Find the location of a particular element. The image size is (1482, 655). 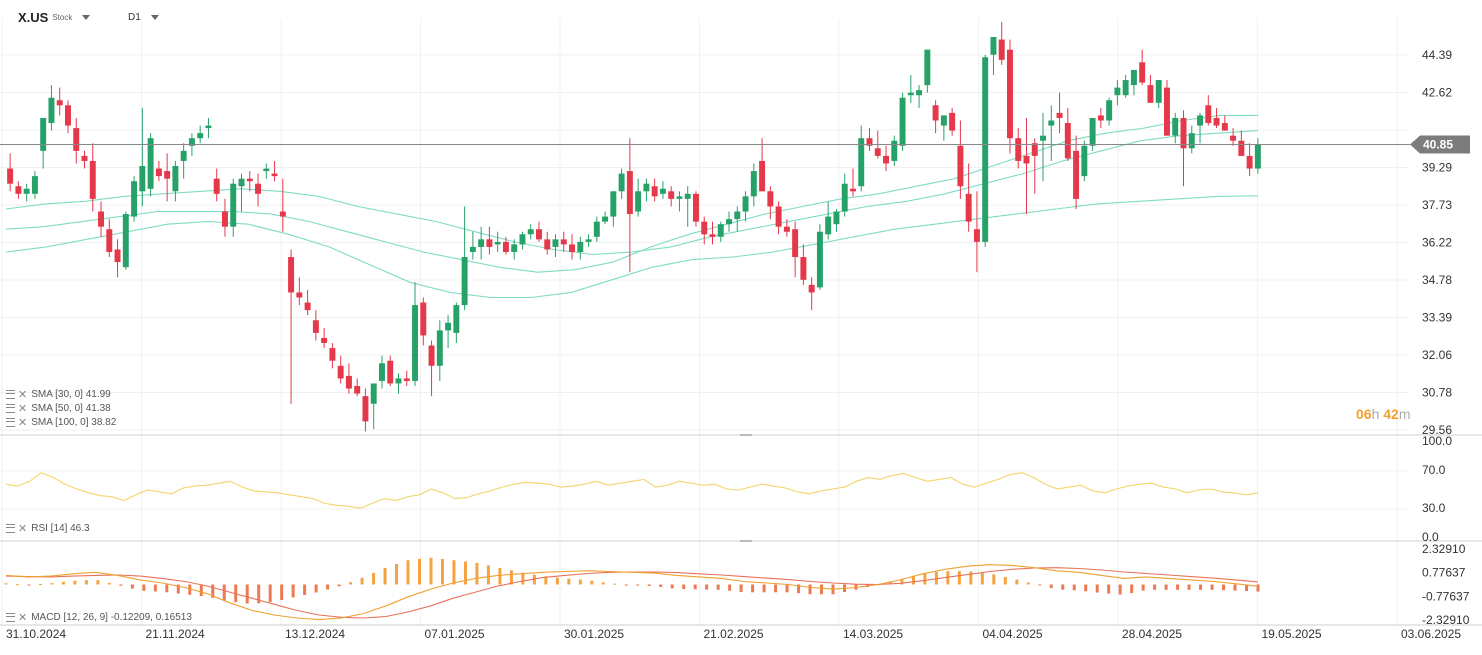

legend-sma50-text: SMA [50, 0] 41.38 is located at coordinates (71, 408).